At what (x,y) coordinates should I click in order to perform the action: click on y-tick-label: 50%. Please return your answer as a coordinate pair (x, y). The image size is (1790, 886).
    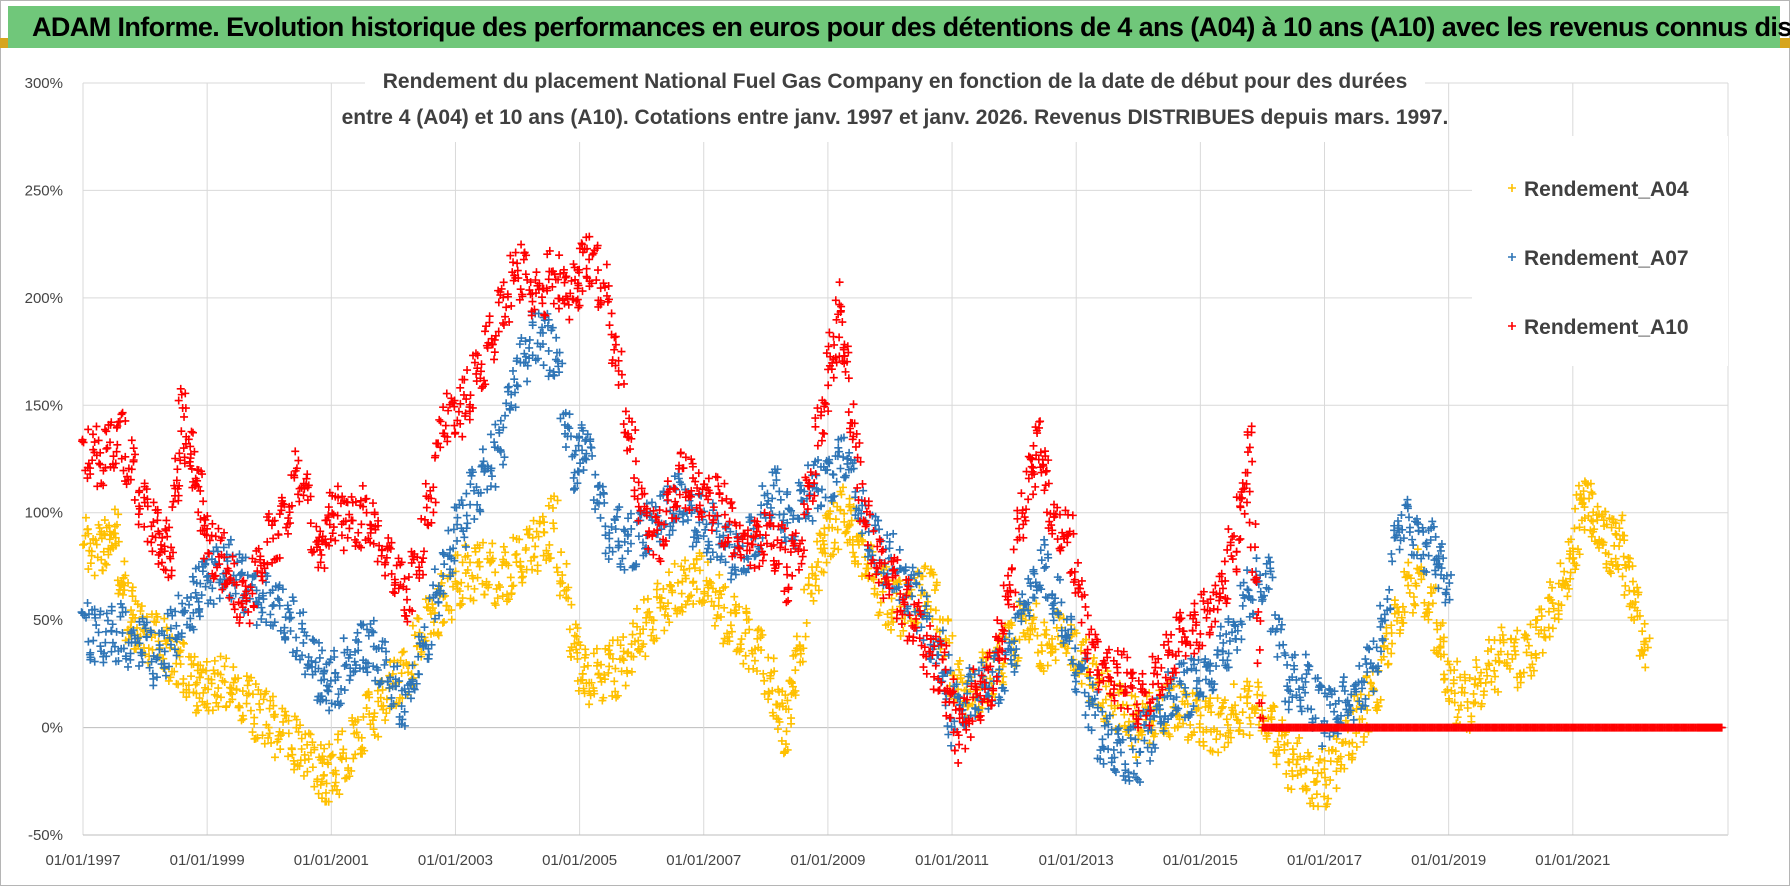
    Looking at the image, I should click on (48, 620).